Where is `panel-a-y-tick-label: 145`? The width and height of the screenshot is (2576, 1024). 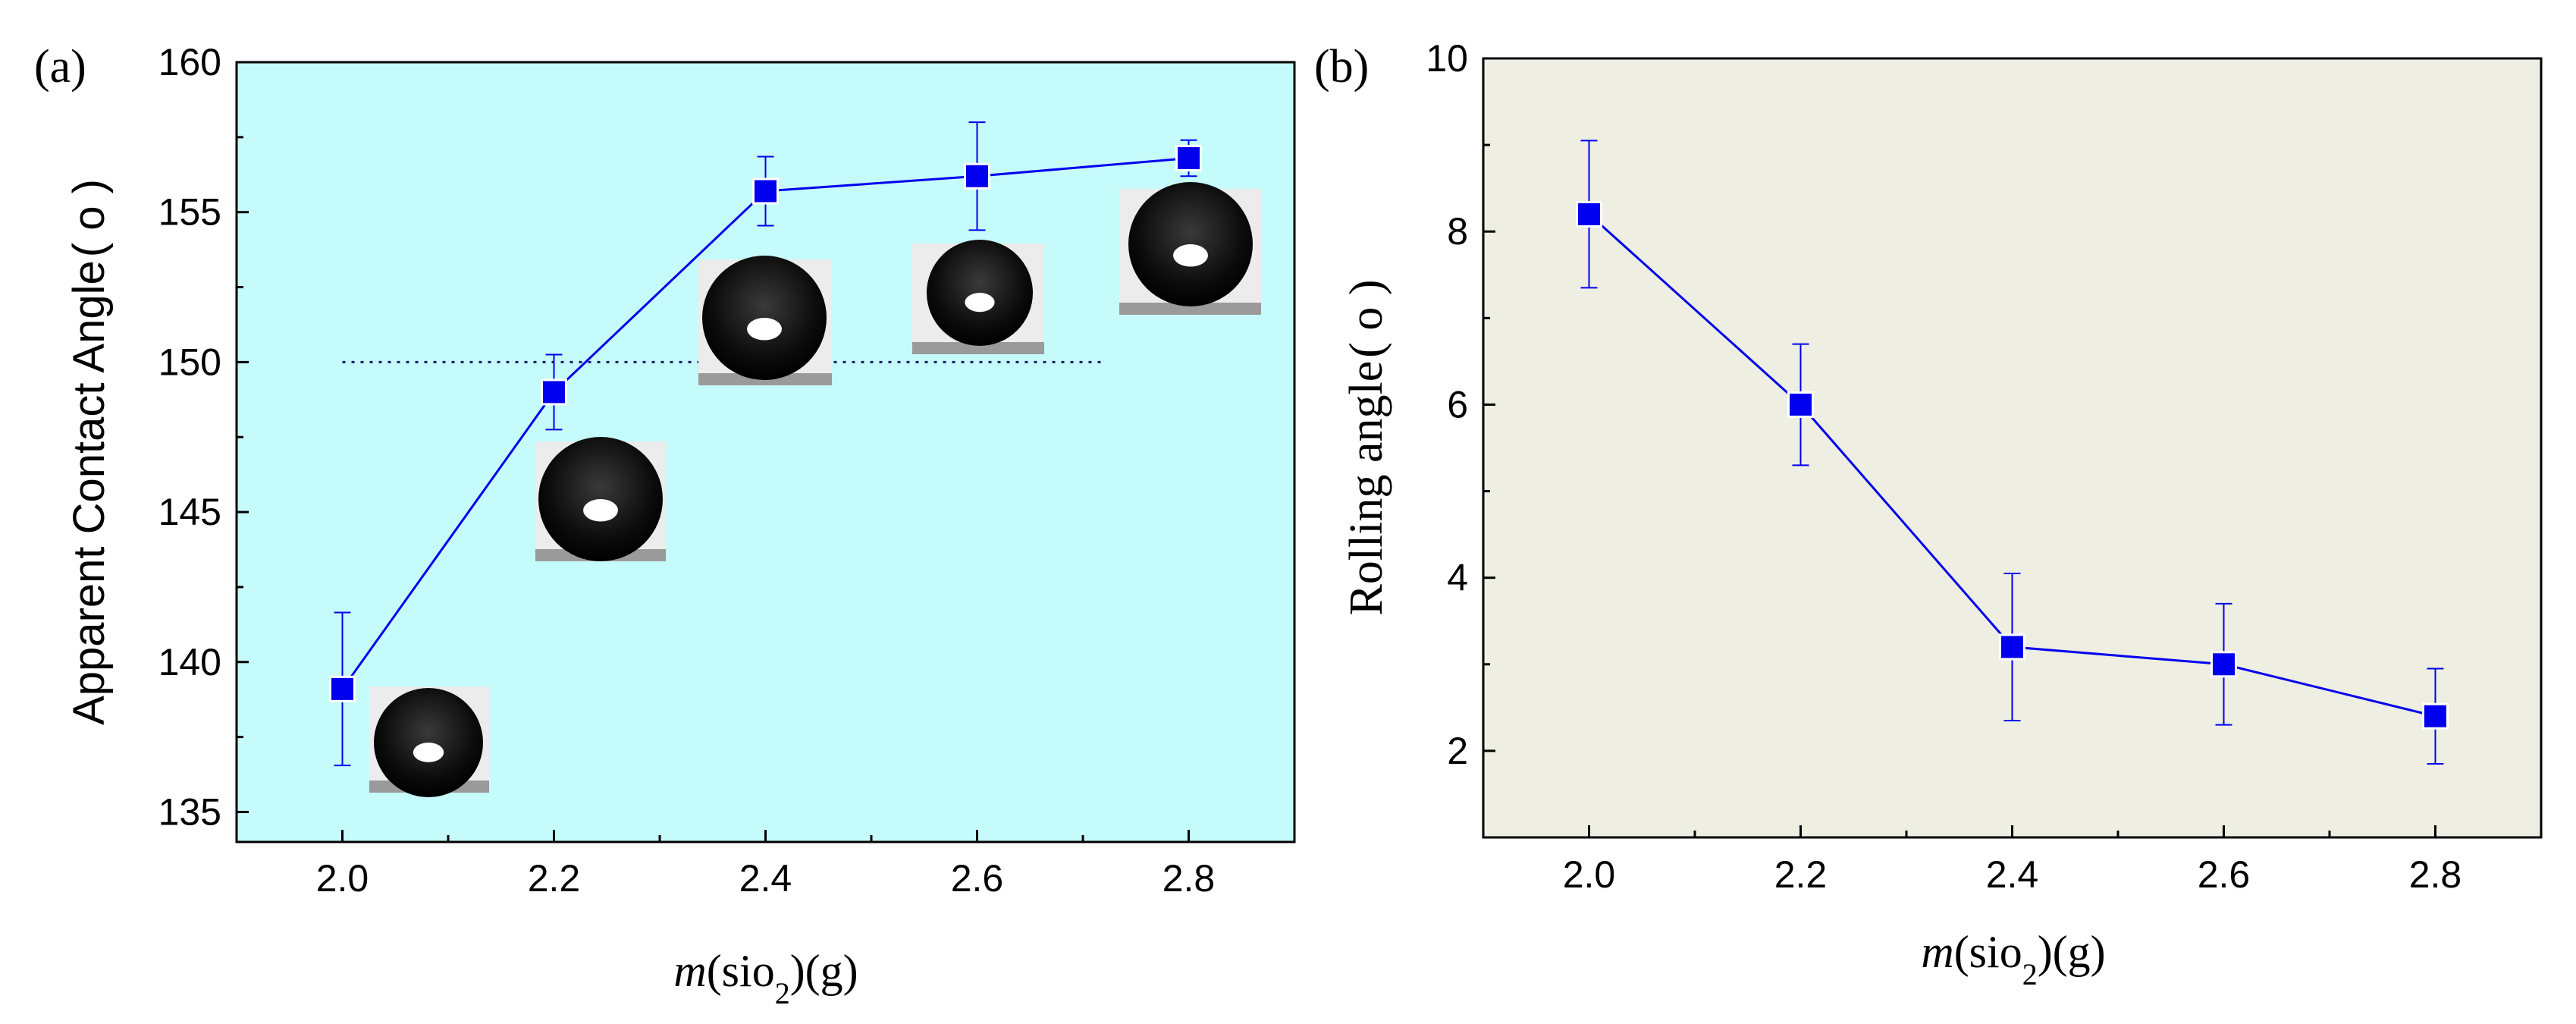 panel-a-y-tick-label: 145 is located at coordinates (189, 512).